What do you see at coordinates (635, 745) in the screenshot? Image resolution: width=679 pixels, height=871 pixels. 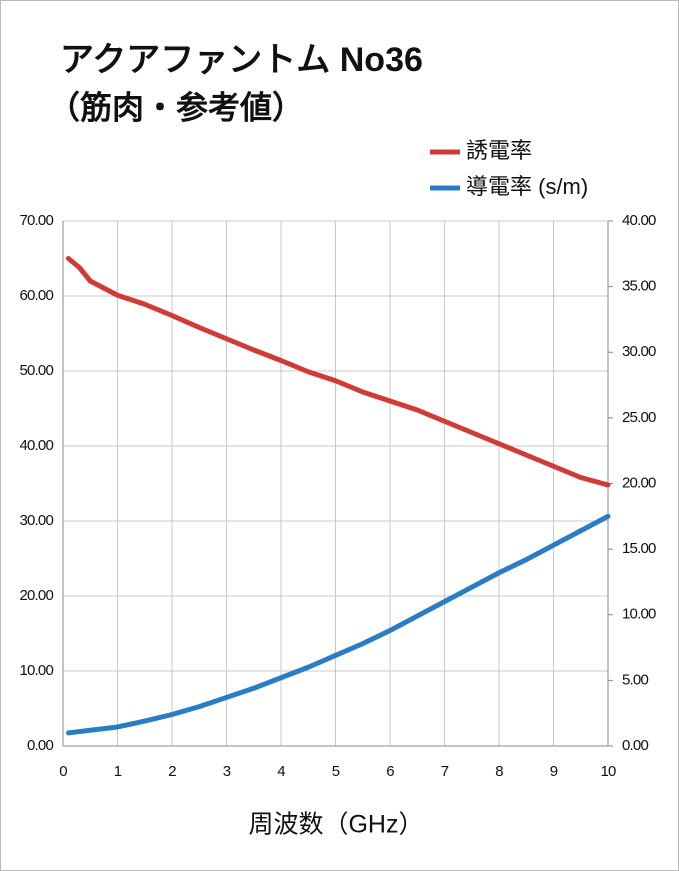 I see `y2-tick-label: 0.00` at bounding box center [635, 745].